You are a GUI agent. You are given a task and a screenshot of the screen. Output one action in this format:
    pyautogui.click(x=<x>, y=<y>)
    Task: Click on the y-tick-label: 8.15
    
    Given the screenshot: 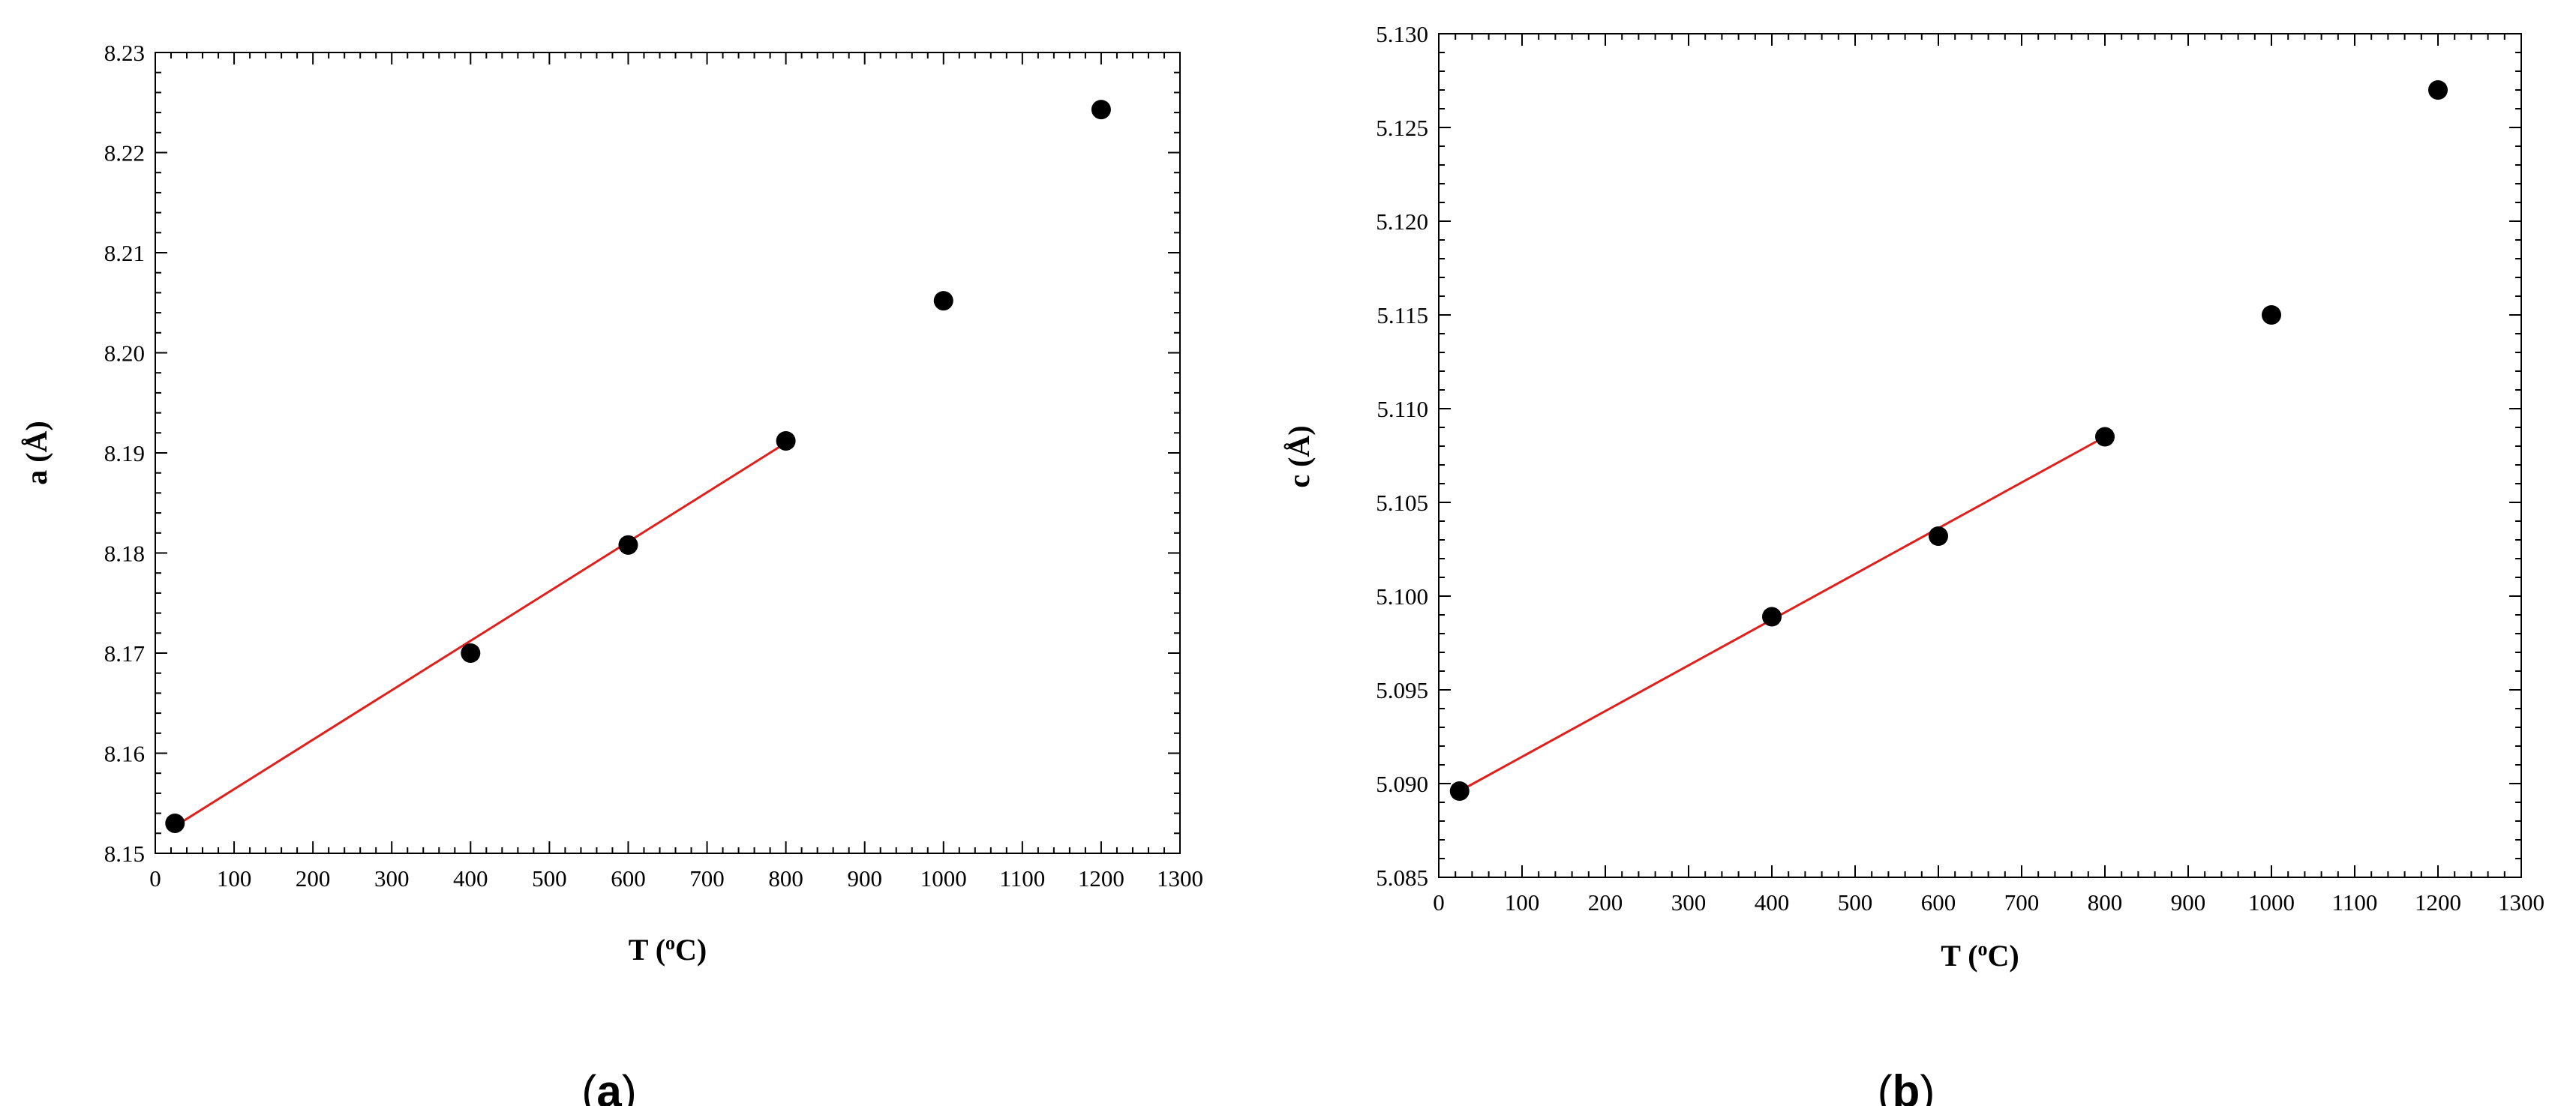 What is the action you would take?
    pyautogui.click(x=124, y=854)
    